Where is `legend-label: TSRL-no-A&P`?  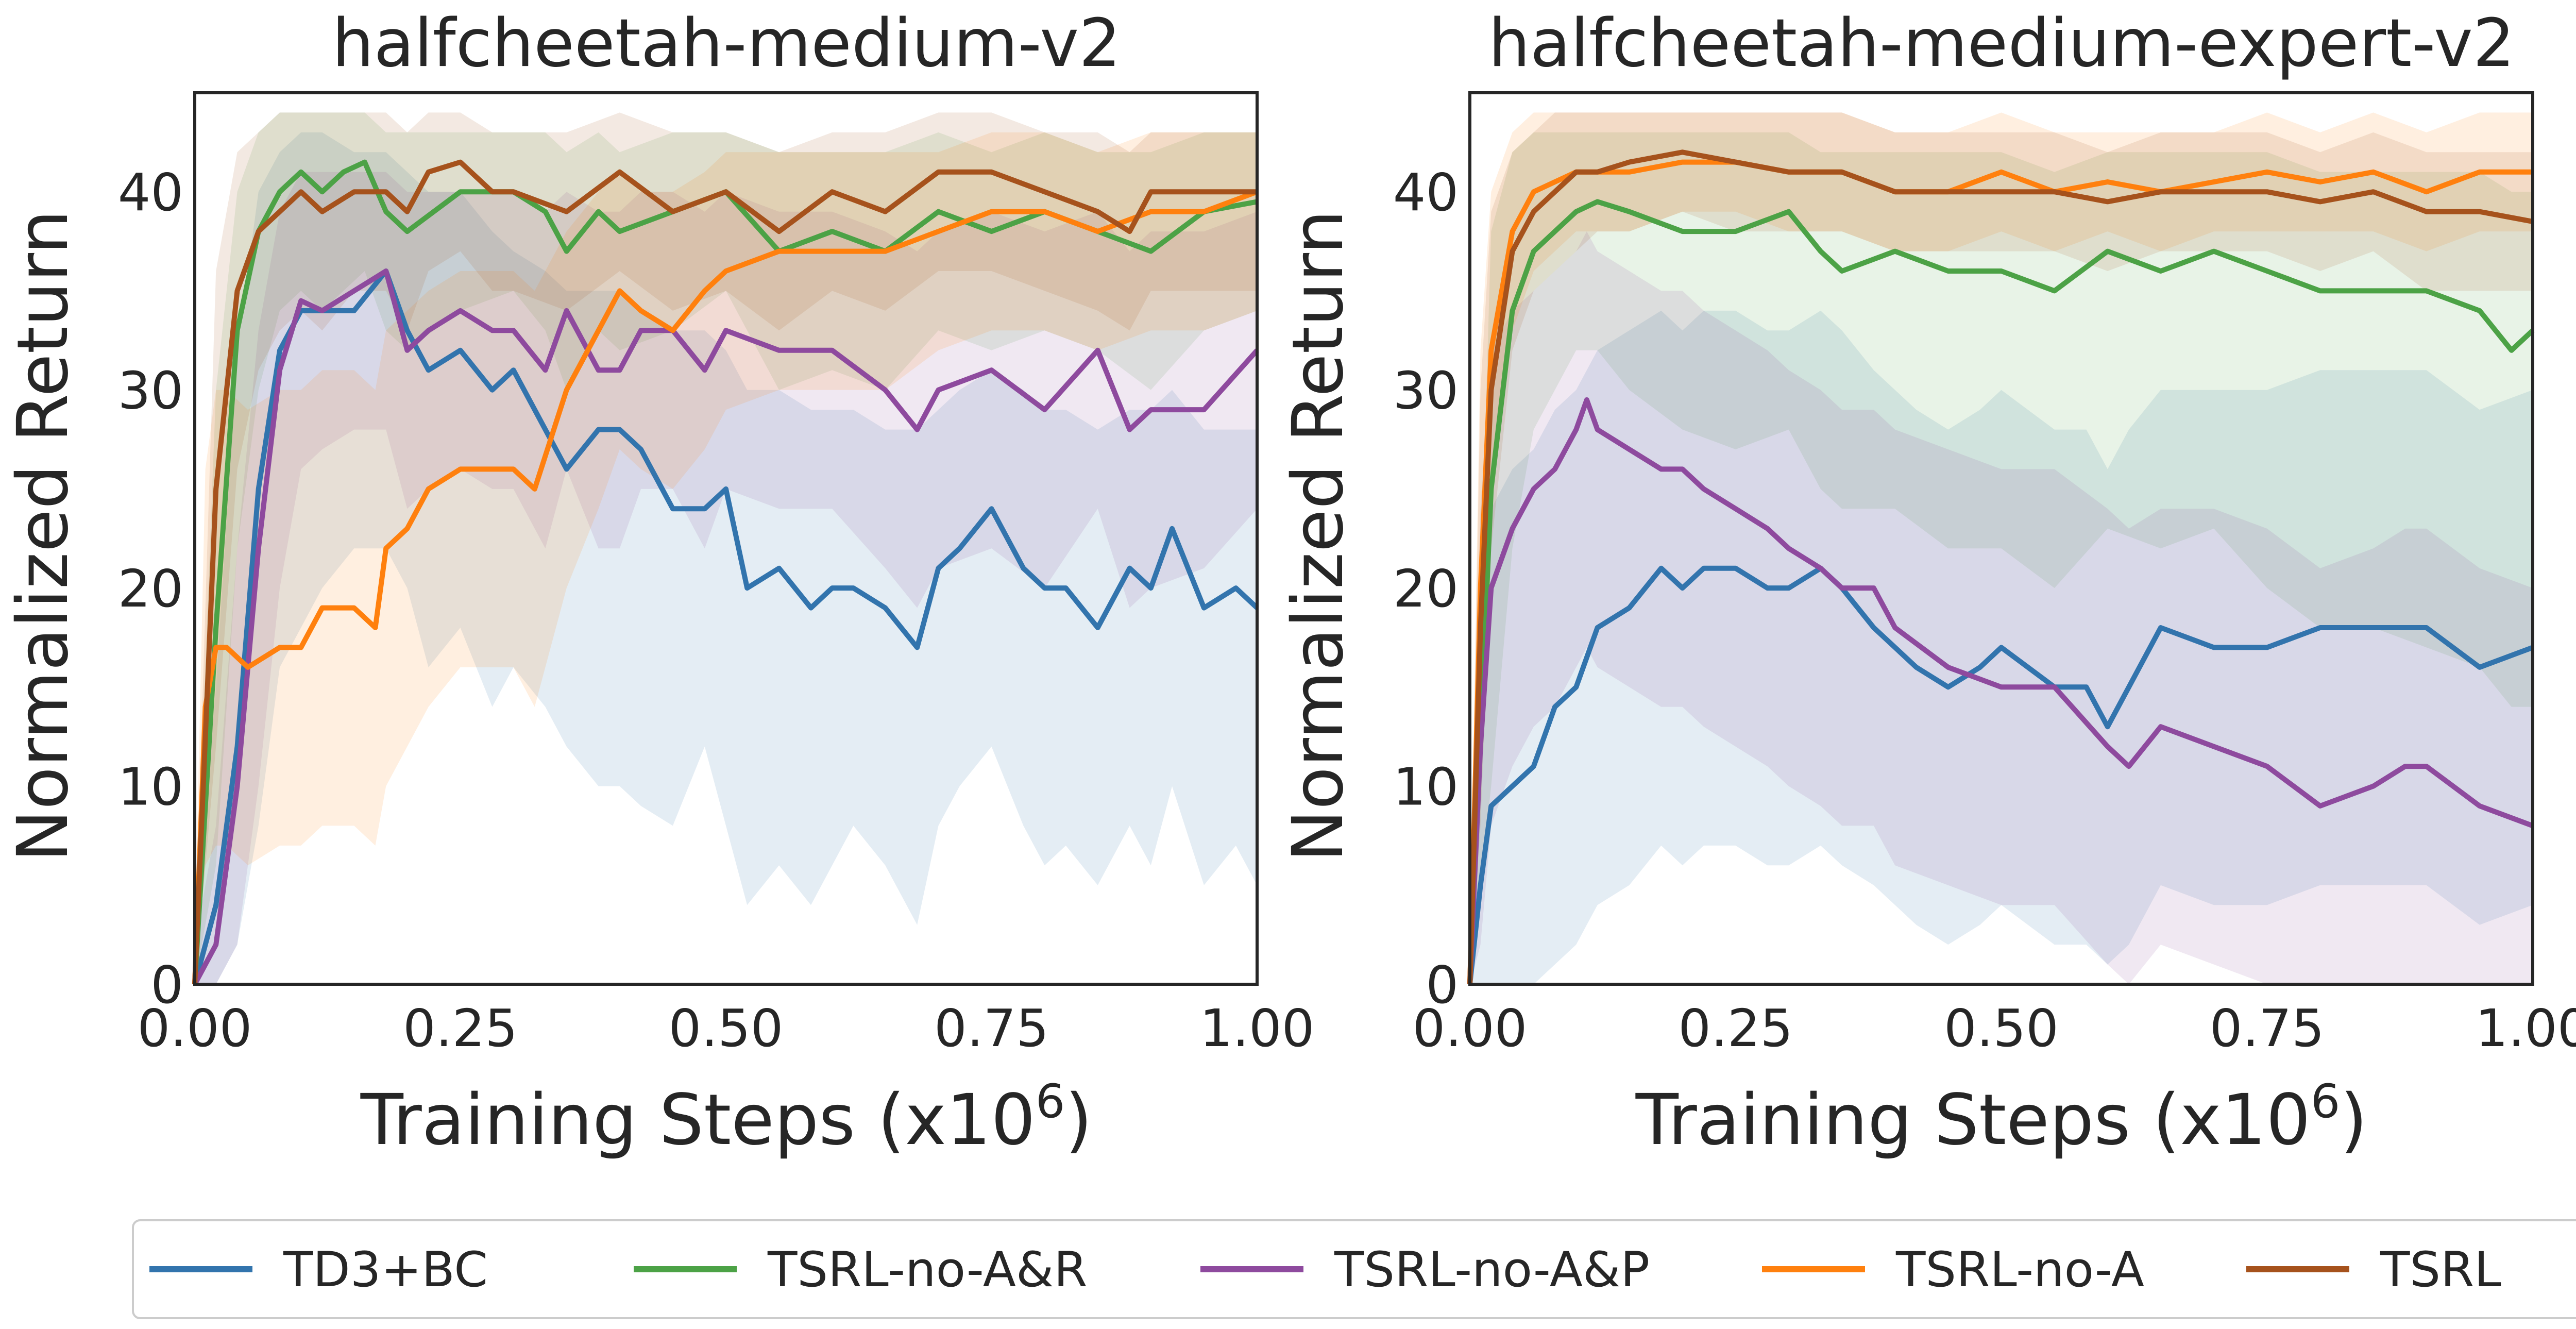 legend-label: TSRL-no-A&P is located at coordinates (1492, 1270).